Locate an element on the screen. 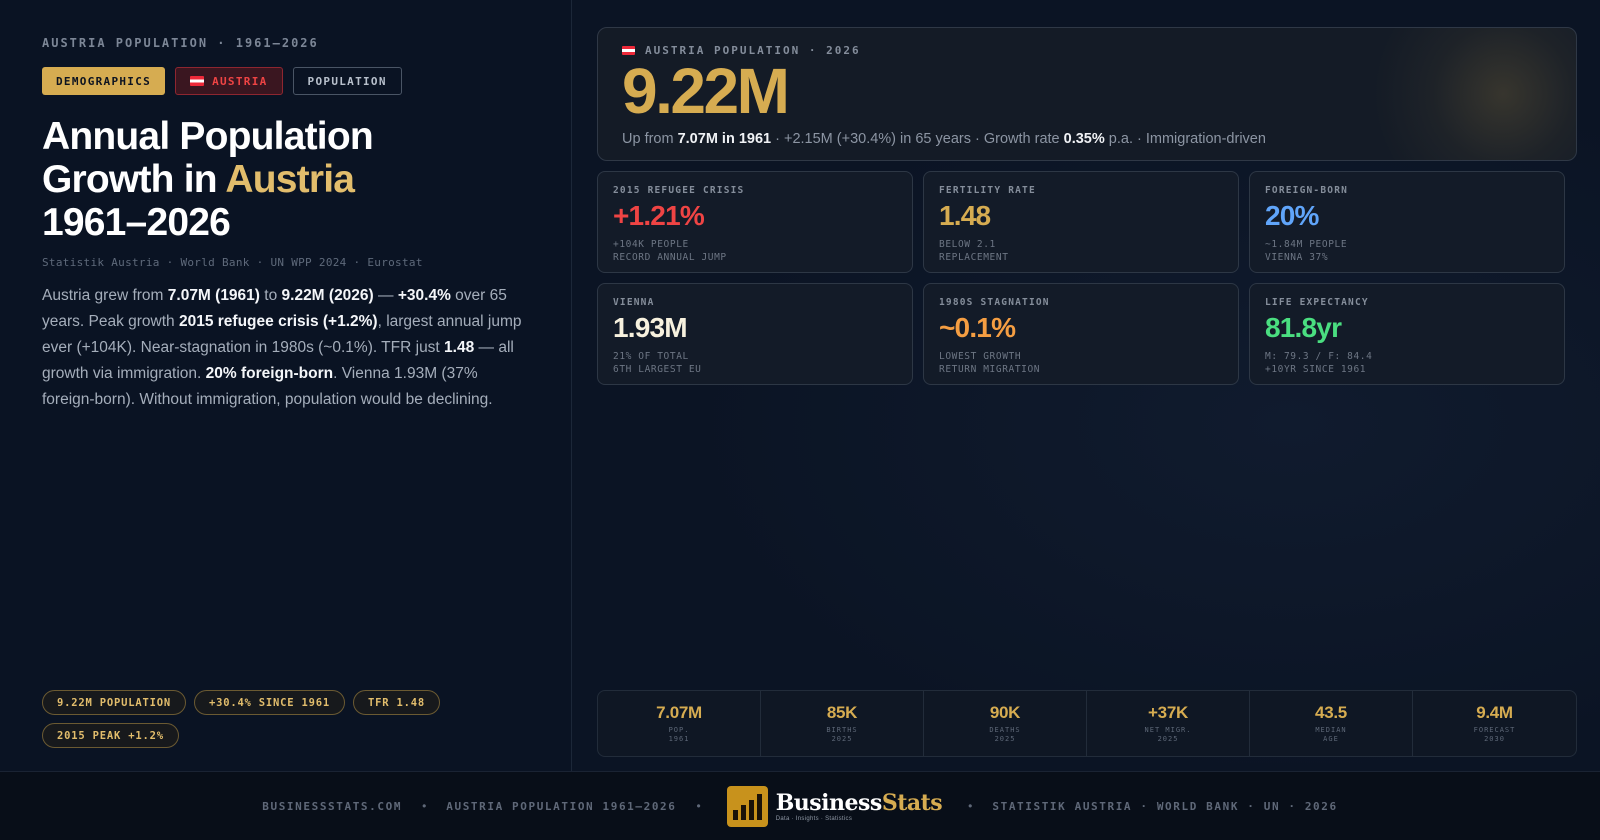 Image resolution: width=1600 pixels, height=840 pixels. title-line-3: 1961–2026 is located at coordinates (136, 222).